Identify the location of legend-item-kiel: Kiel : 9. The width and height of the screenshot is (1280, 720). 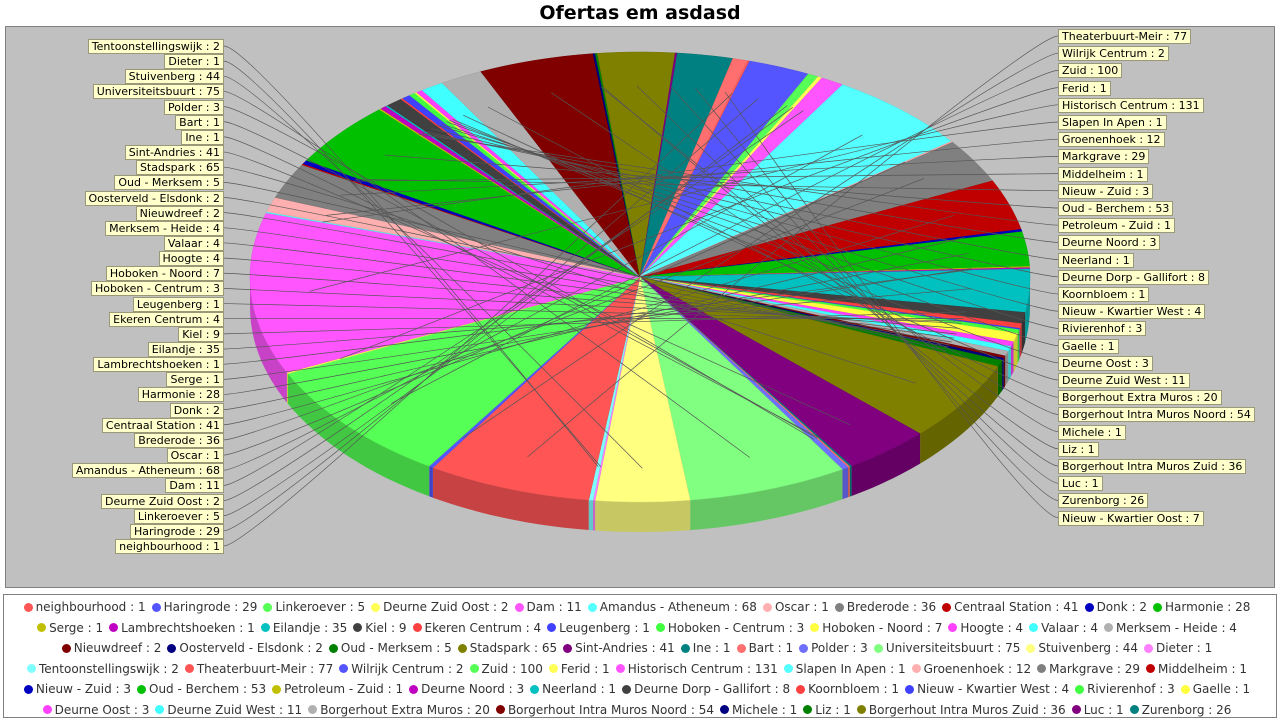
(380, 628).